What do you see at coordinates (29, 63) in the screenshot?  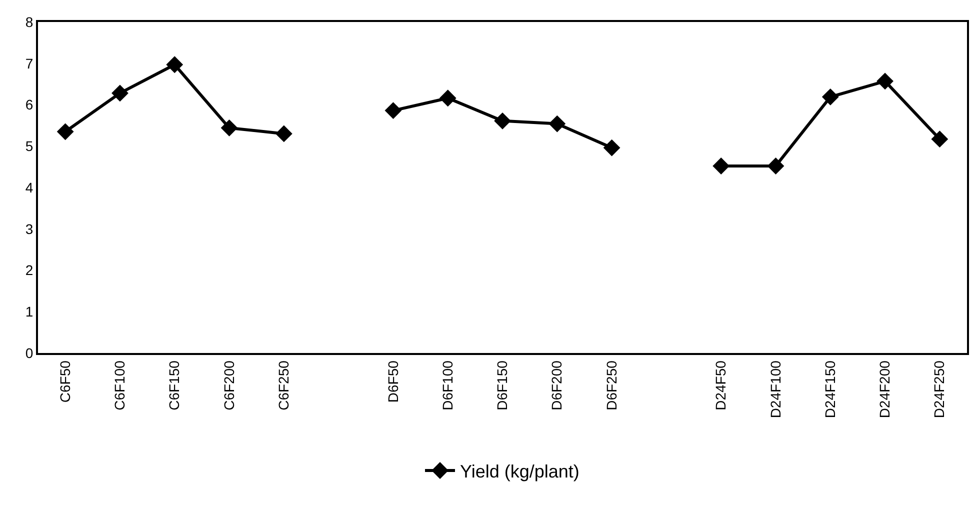 I see `y-tick-label: 7` at bounding box center [29, 63].